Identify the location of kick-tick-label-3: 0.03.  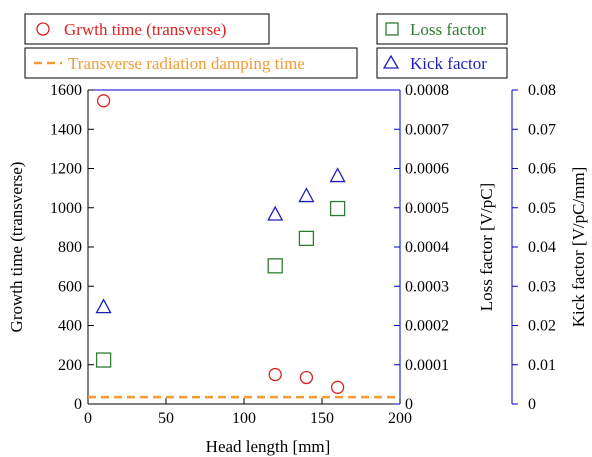
(542, 286).